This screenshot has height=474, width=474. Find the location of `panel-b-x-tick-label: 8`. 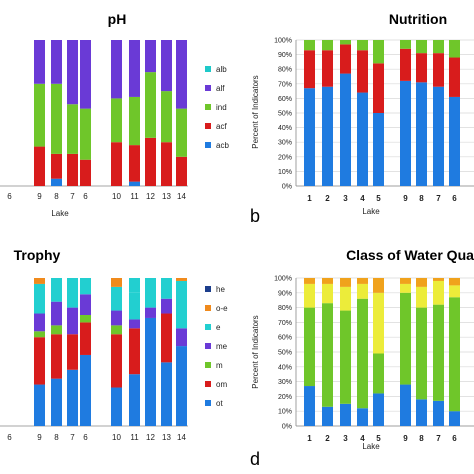

panel-b-x-tick-label: 8 is located at coordinates (421, 198).